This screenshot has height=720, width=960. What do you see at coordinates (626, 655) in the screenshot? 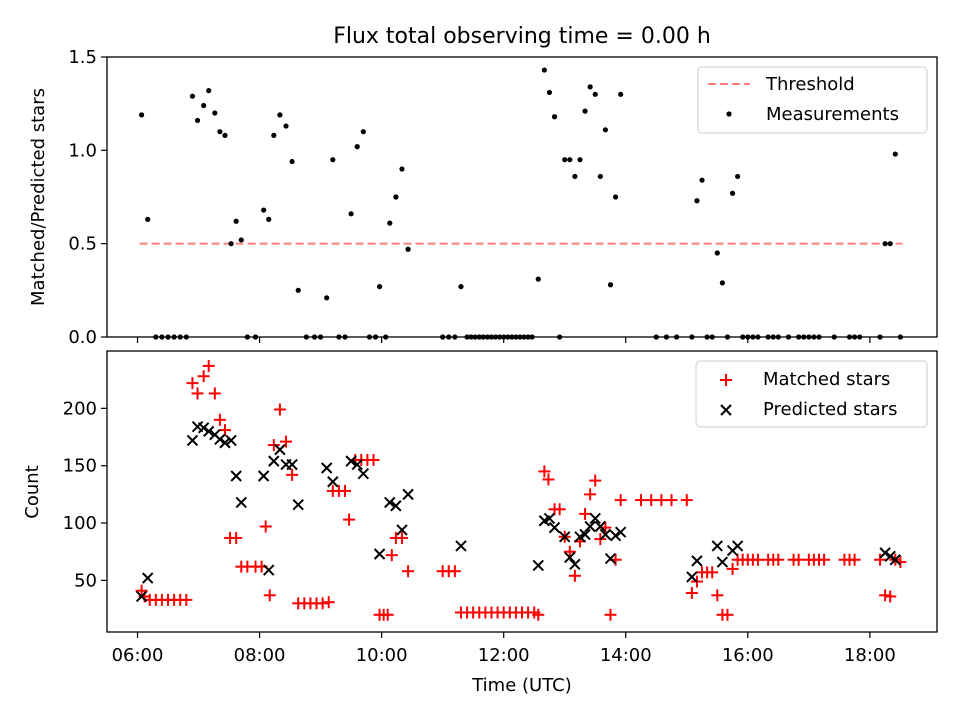
I see `count-x-tick-label: 14:00` at bounding box center [626, 655].